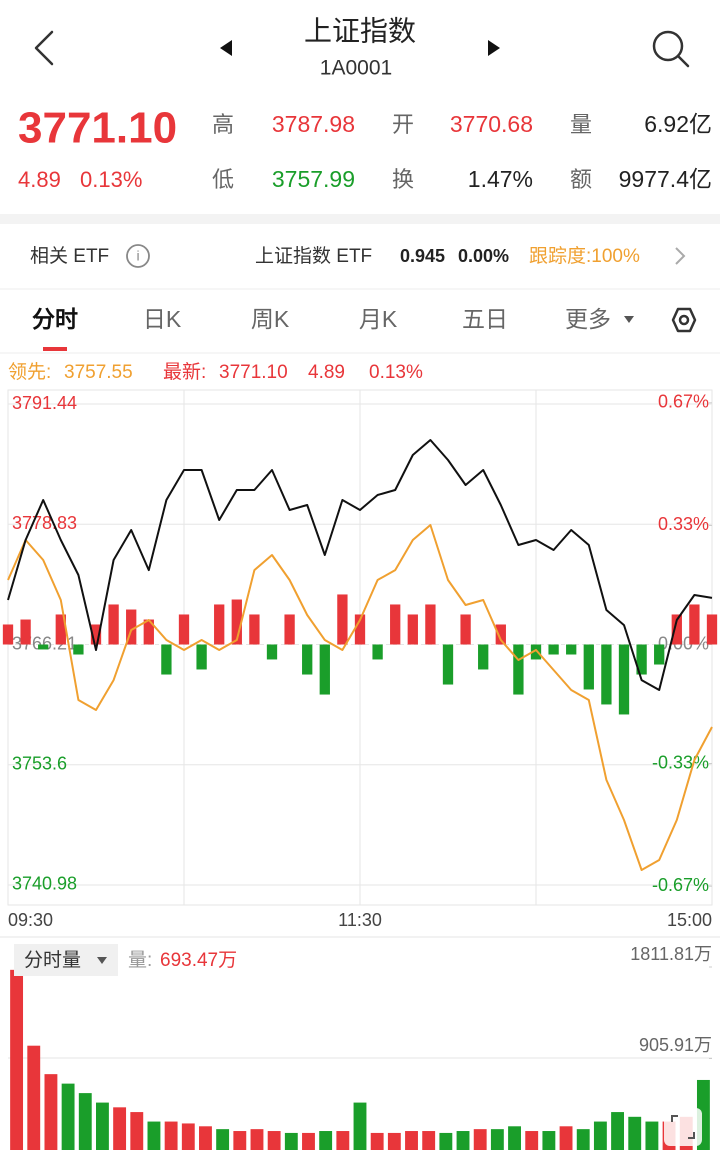  What do you see at coordinates (253, 372) in the screenshot?
I see `latest-value: 3771.10` at bounding box center [253, 372].